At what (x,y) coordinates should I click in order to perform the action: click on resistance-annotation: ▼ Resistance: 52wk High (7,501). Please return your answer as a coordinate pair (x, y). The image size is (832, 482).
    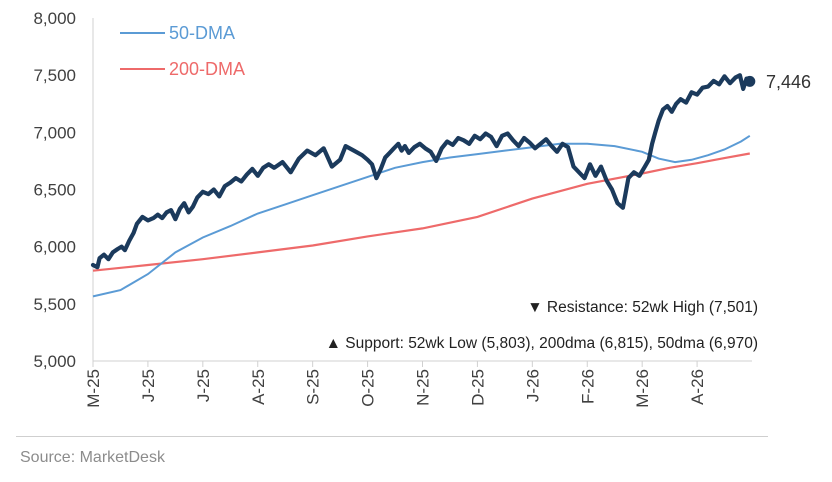
    Looking at the image, I should click on (642, 307).